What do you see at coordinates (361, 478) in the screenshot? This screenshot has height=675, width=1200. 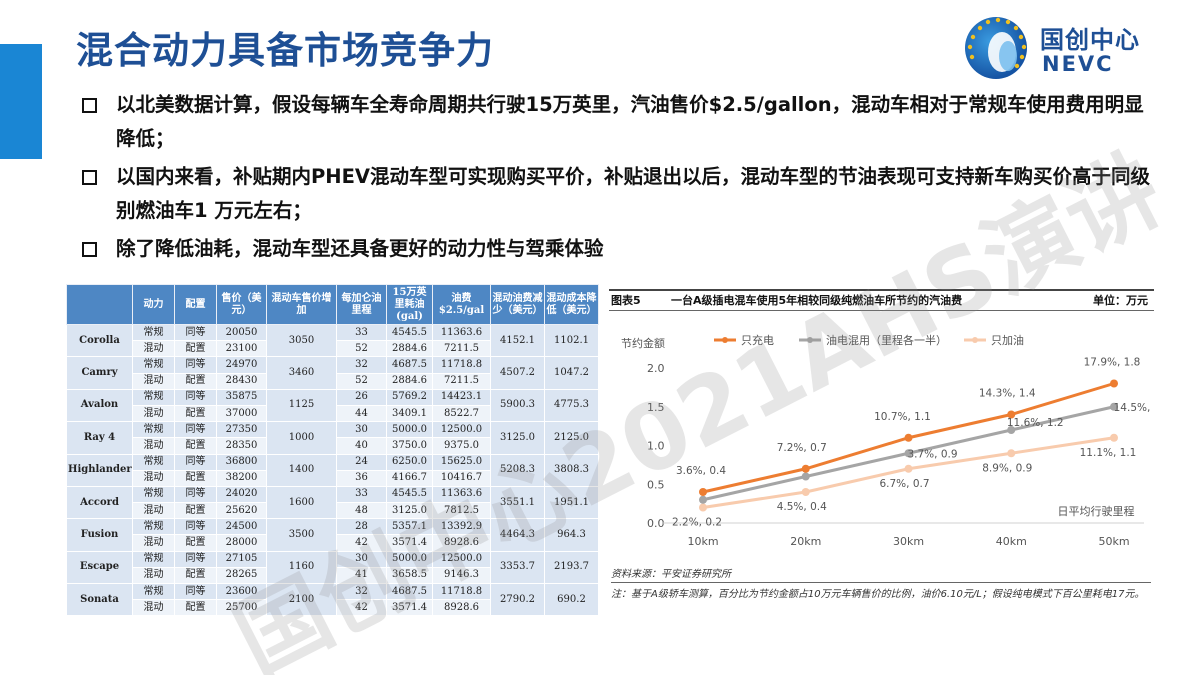 I see `table-cell: 36` at bounding box center [361, 478].